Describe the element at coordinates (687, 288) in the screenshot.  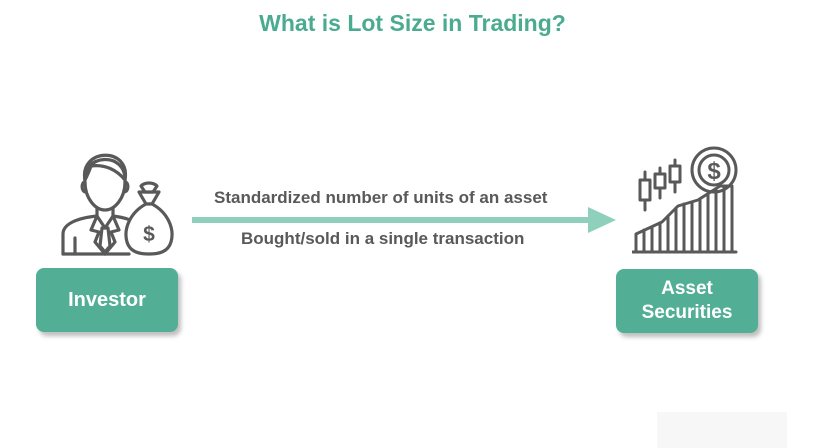
I see `asset-label-line1: Asset` at that location.